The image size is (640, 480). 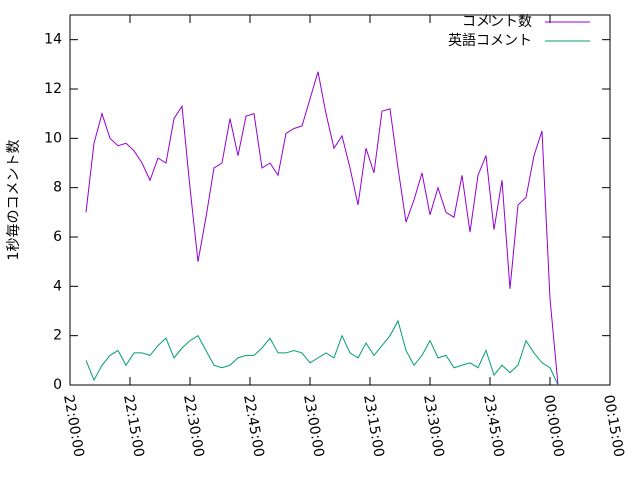 I want to click on x-tick-label: 00:00:00, so click(x=553, y=426).